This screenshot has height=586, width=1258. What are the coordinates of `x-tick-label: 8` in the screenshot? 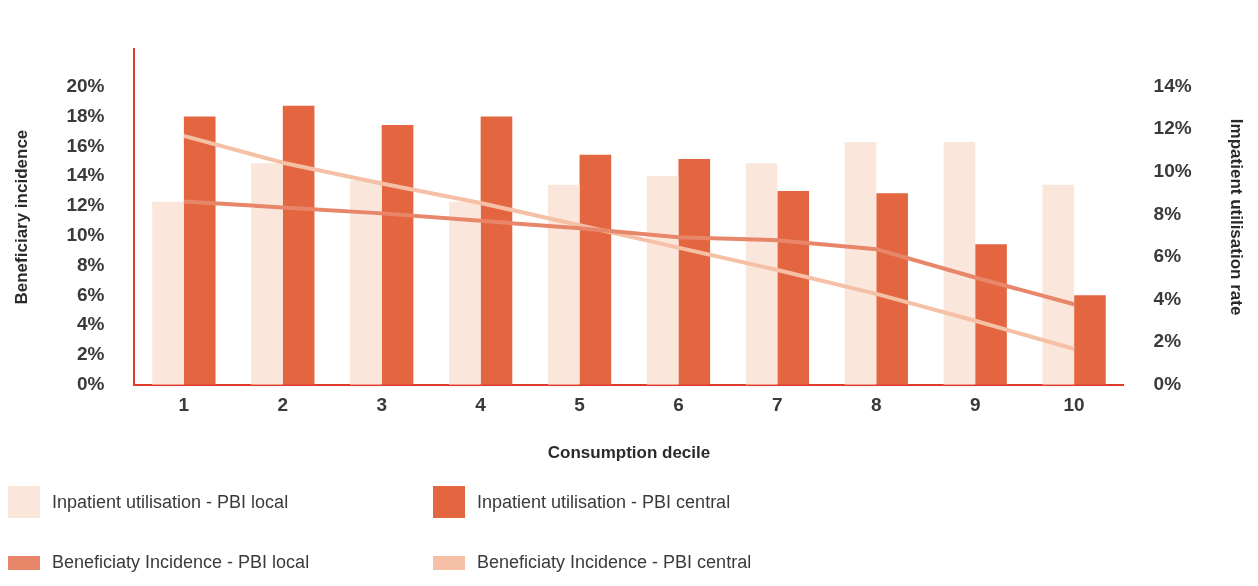 It's located at (876, 405).